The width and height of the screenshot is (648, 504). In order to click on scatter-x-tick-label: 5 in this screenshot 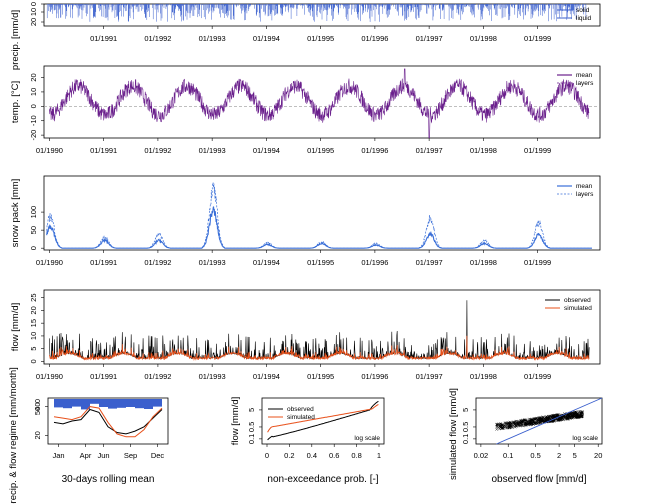, I will do `click(575, 455)`.